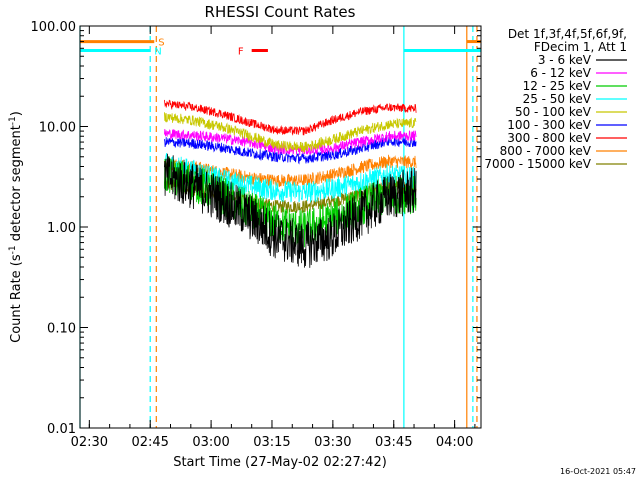 This screenshot has height=480, width=640. I want to click on chart-title: RHESSI Count Rates, so click(280, 12).